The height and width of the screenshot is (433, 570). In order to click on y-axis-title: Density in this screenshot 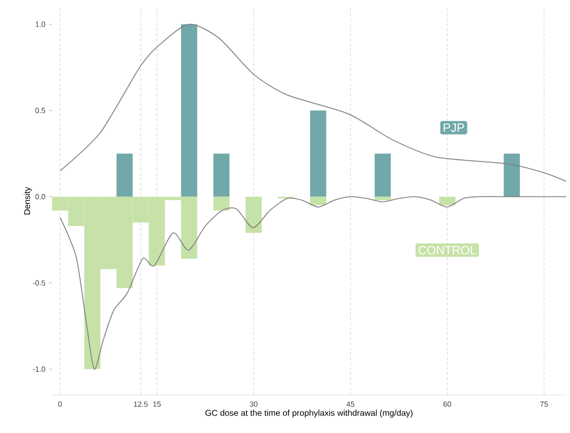, I will do `click(28, 200)`.